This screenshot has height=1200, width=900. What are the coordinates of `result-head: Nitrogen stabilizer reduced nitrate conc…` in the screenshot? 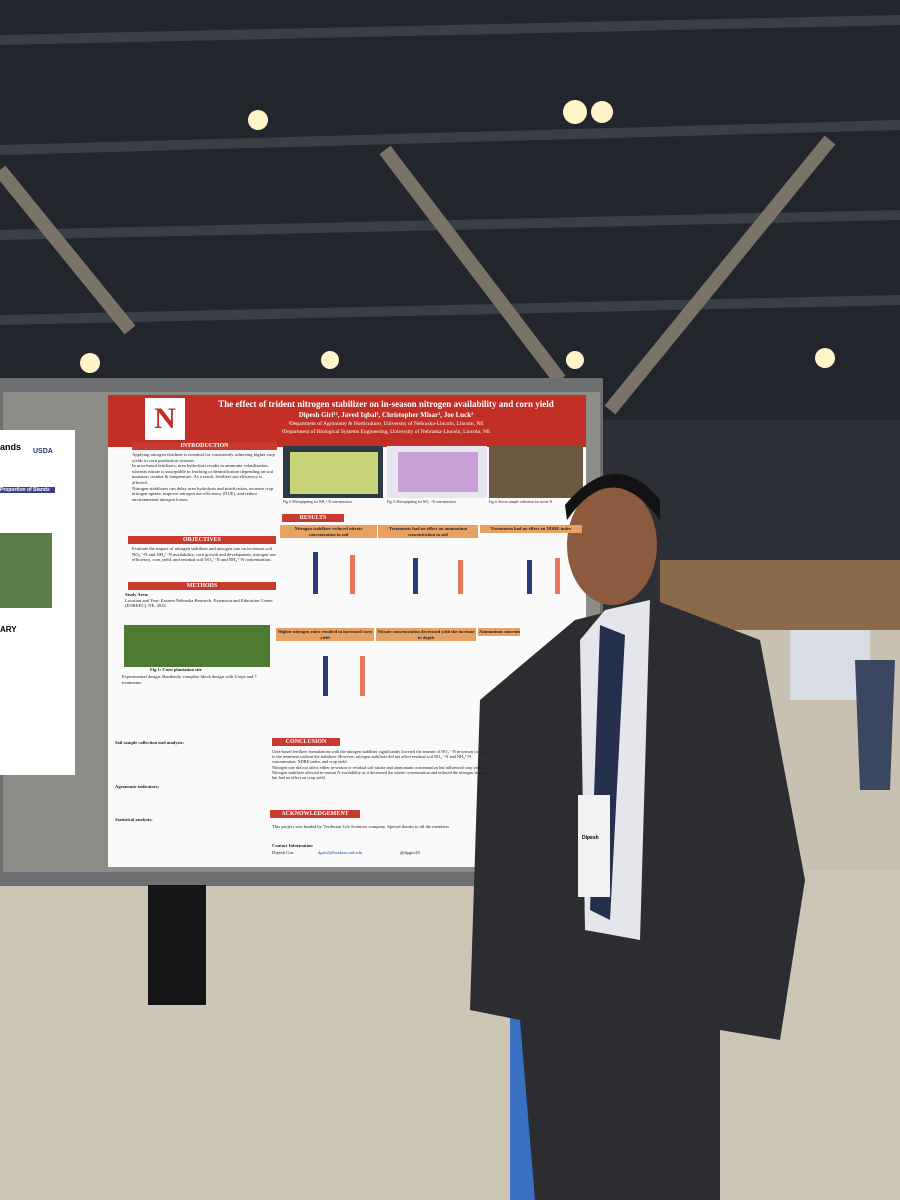 It's located at (328, 531).